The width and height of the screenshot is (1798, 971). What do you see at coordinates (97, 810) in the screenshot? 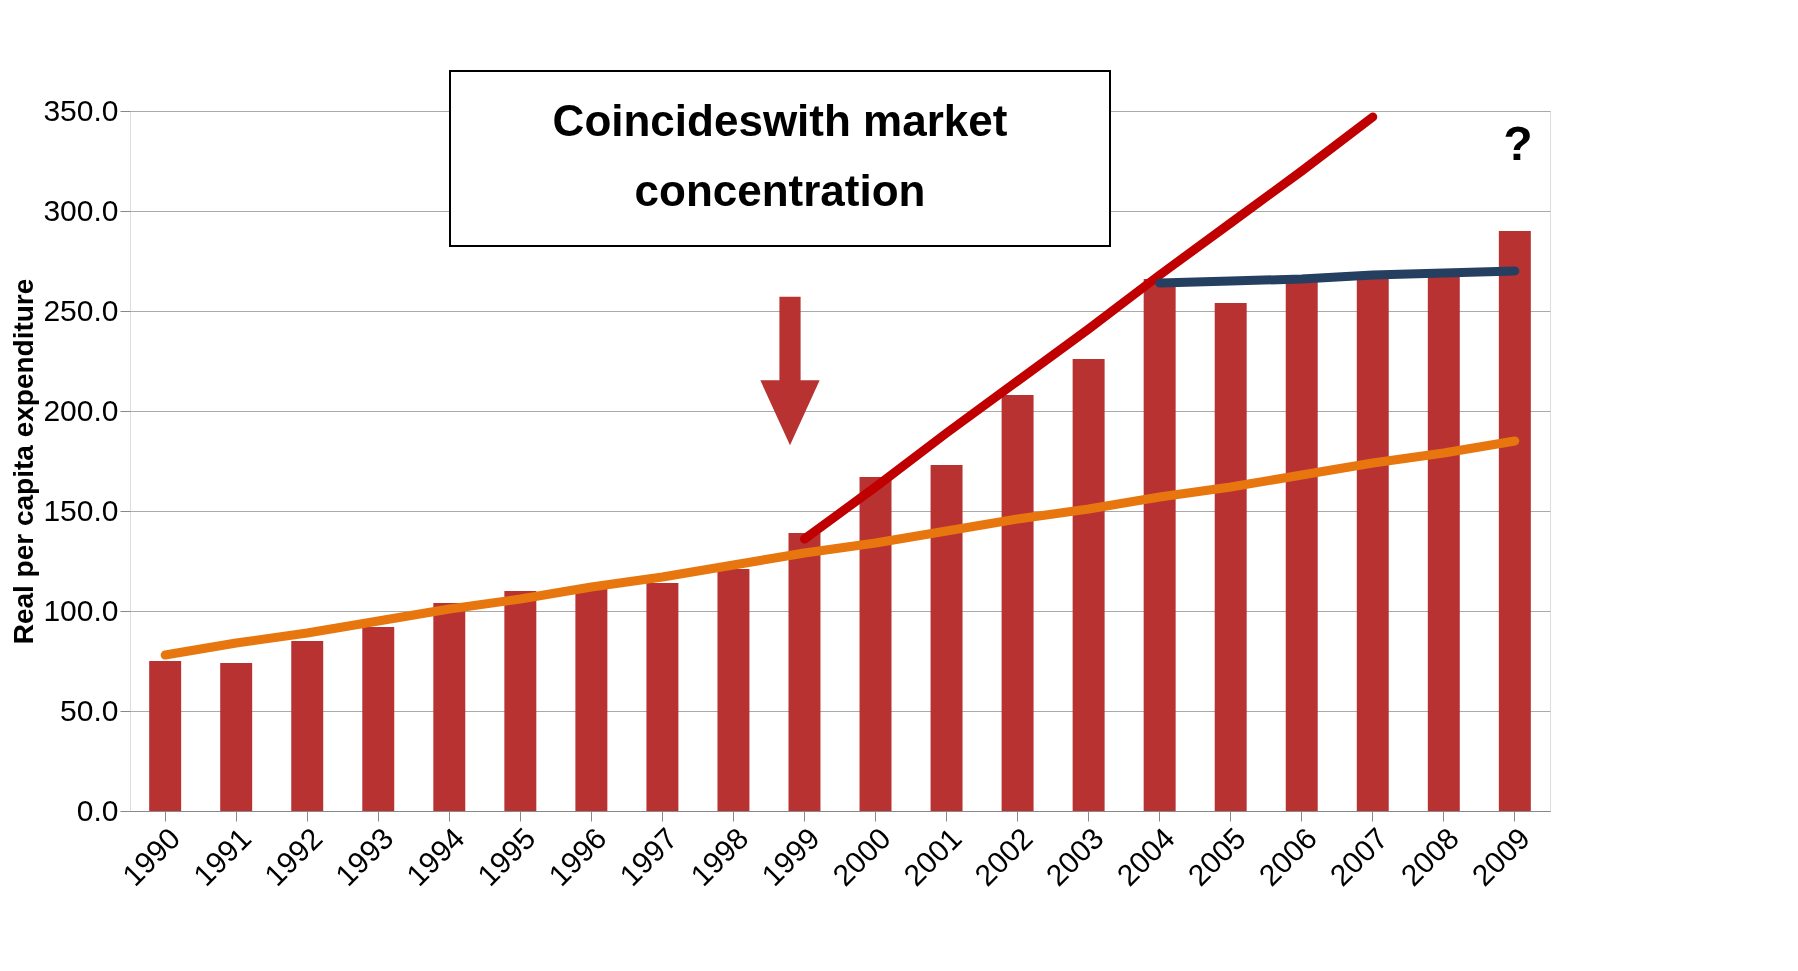
I see `y-tick-label: 0.0` at bounding box center [97, 810].